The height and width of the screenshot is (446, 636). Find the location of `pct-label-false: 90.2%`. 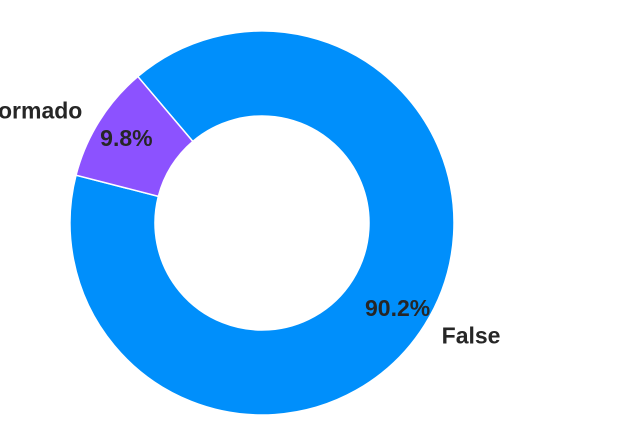

pct-label-false: 90.2% is located at coordinates (397, 308).